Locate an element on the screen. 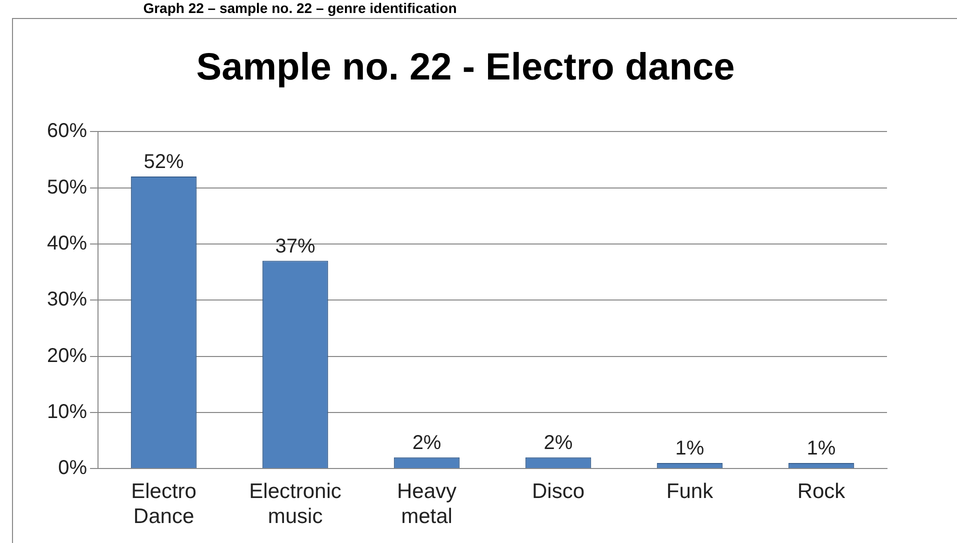 This screenshot has height=543, width=957. y-tick-label: 0% is located at coordinates (73, 468).